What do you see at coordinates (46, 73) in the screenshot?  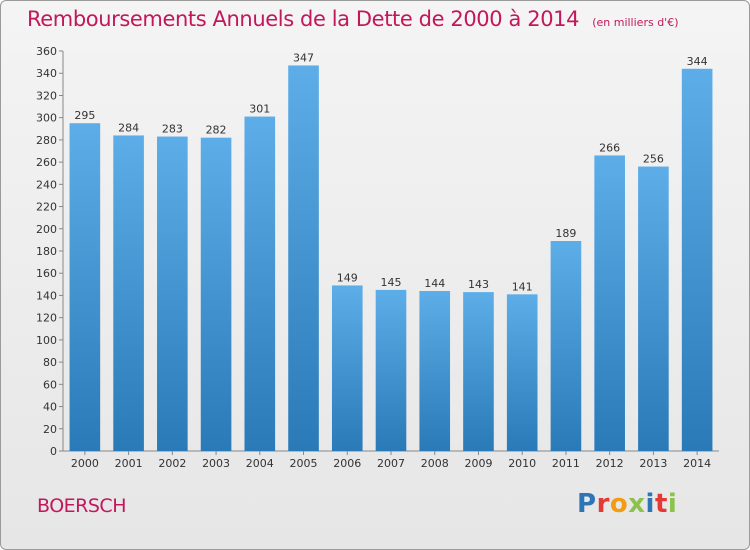 I see `y-tick-label: 340` at bounding box center [46, 73].